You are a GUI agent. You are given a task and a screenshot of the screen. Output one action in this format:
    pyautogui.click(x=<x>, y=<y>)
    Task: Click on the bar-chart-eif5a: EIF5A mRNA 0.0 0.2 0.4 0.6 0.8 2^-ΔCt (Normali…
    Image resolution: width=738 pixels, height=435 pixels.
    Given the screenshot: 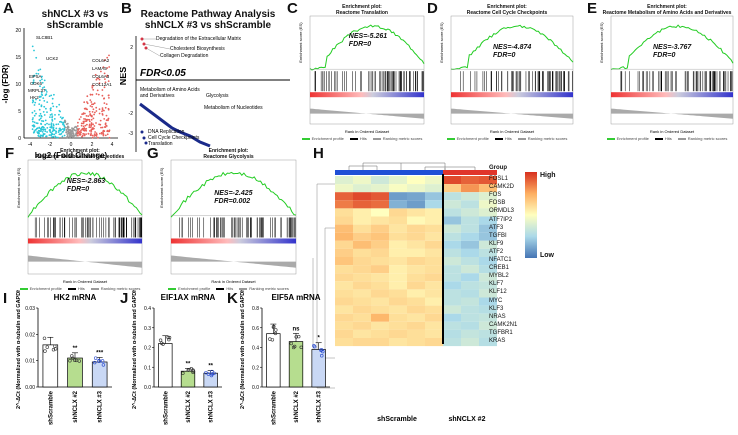 What is the action you would take?
    pyautogui.click(x=285, y=357)
    